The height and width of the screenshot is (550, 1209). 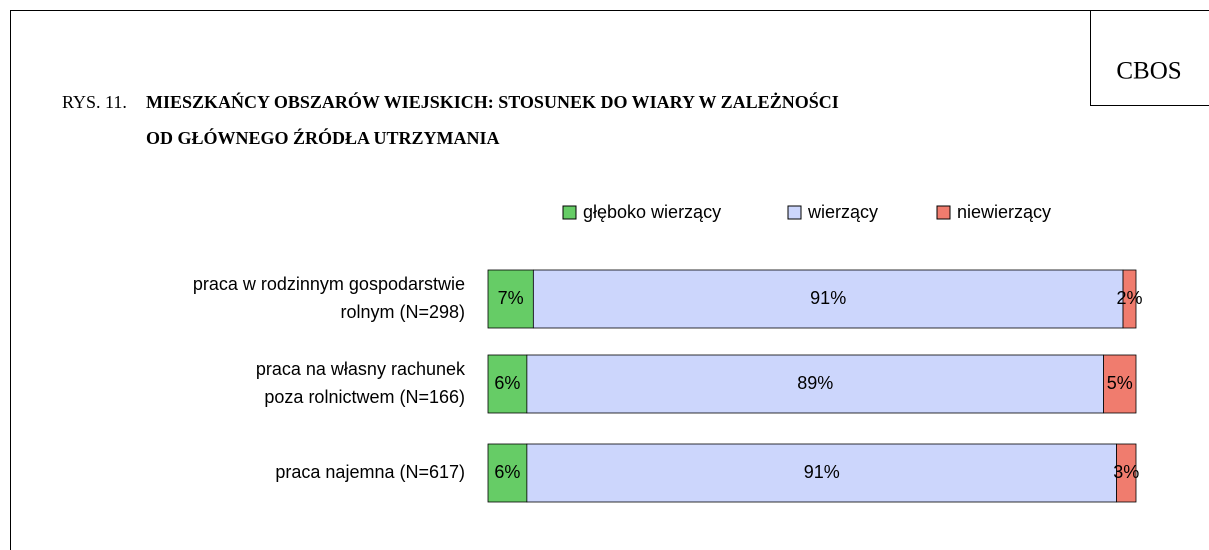 I want to click on source: CBOS, so click(x=1148, y=71).